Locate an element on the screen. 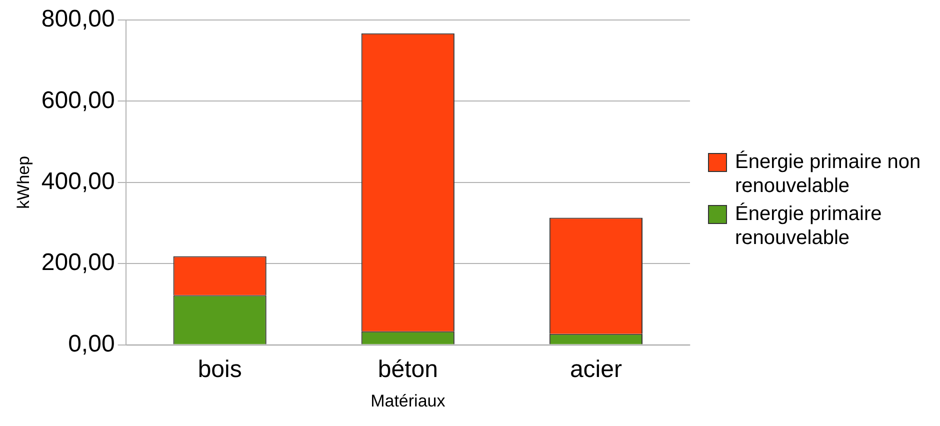  y-tick-label: 200,00 is located at coordinates (78, 262).